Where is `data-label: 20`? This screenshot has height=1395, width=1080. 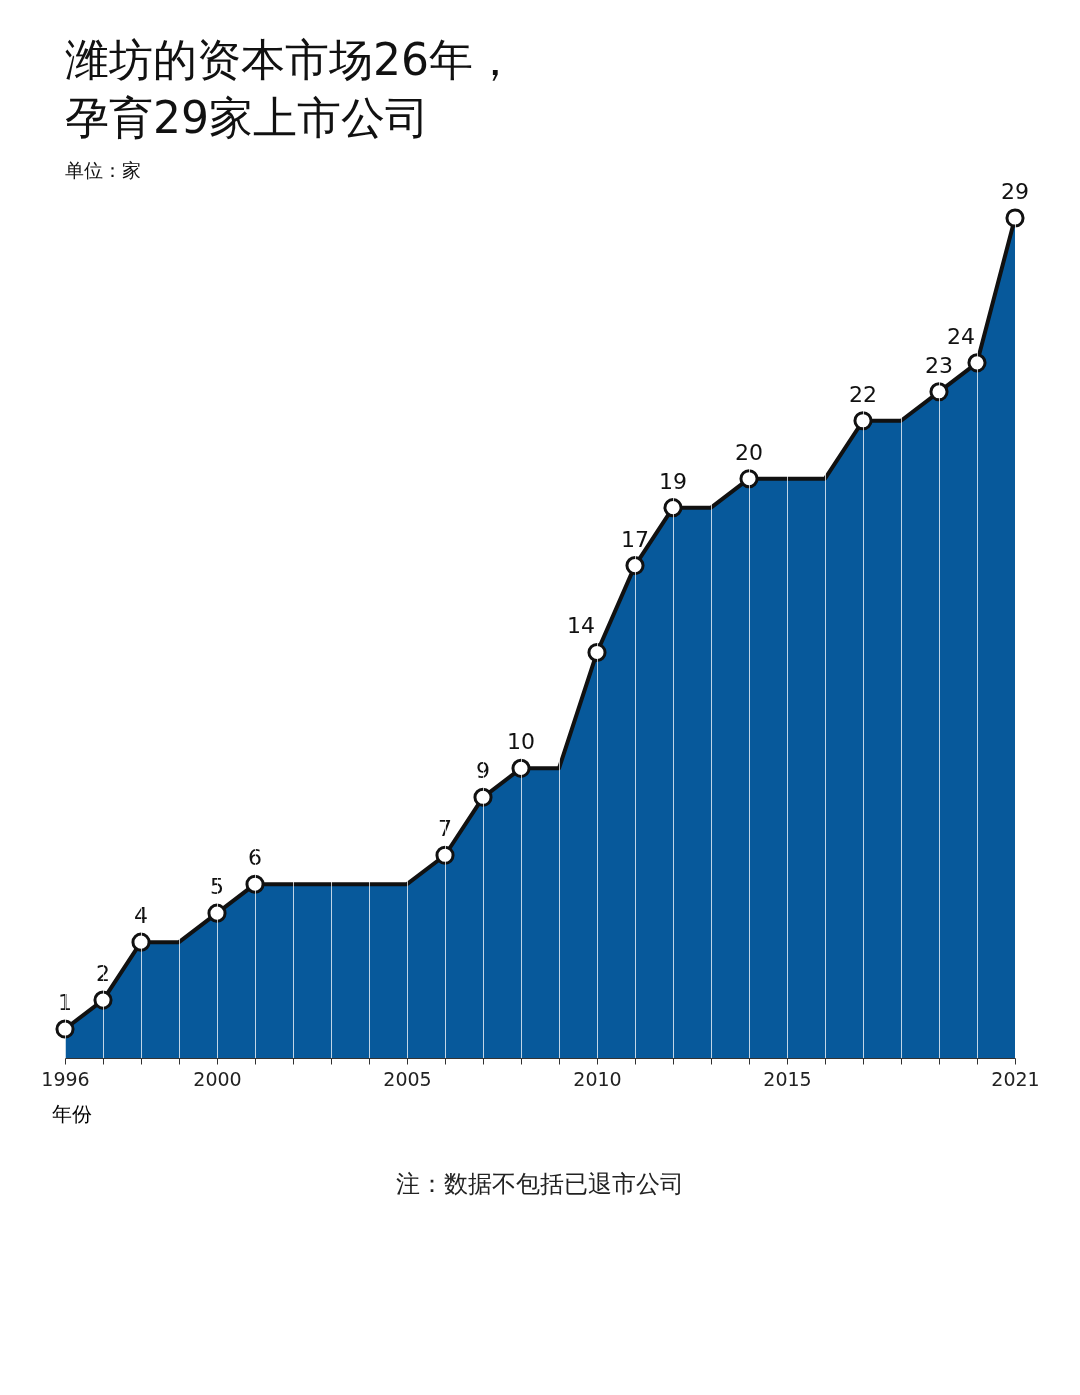 data-label: 20 is located at coordinates (749, 452).